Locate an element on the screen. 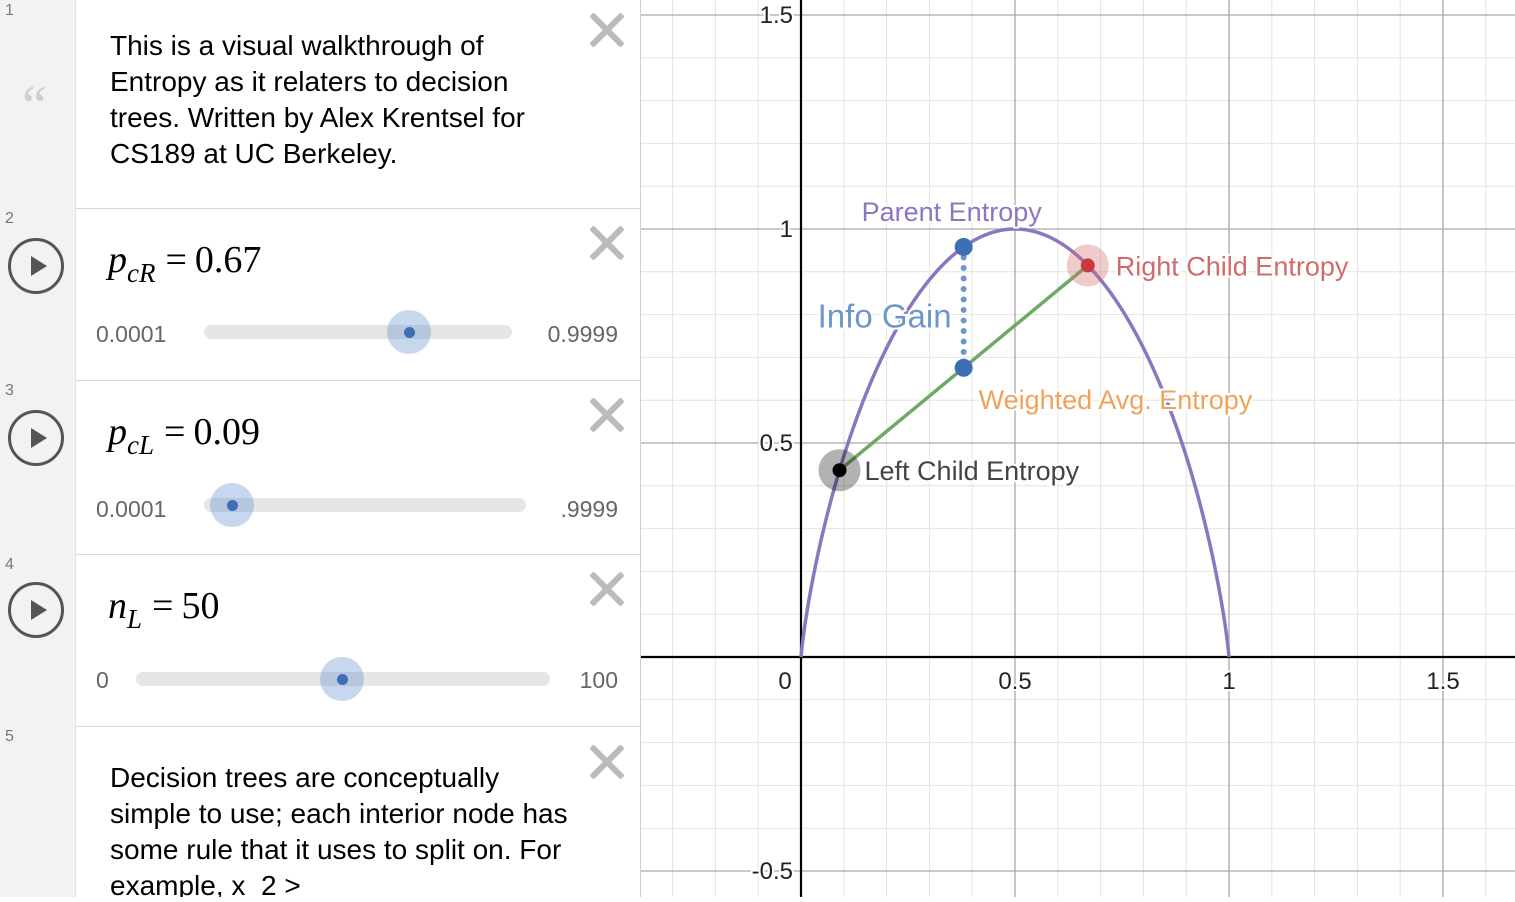 The width and height of the screenshot is (1515, 902). slider-max: 0.9999 is located at coordinates (582, 334).